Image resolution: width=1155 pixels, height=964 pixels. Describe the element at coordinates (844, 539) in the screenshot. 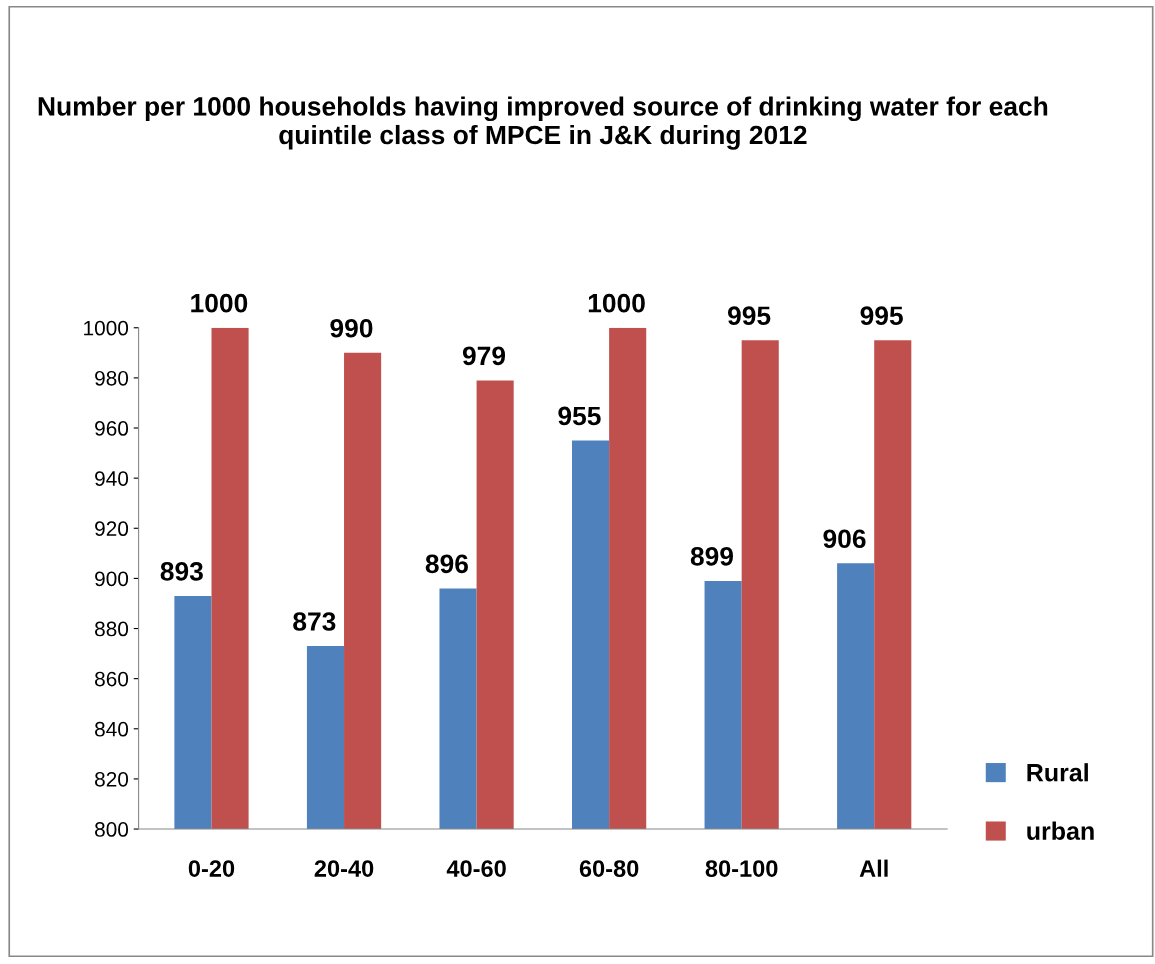

I see `data-label: 906` at that location.